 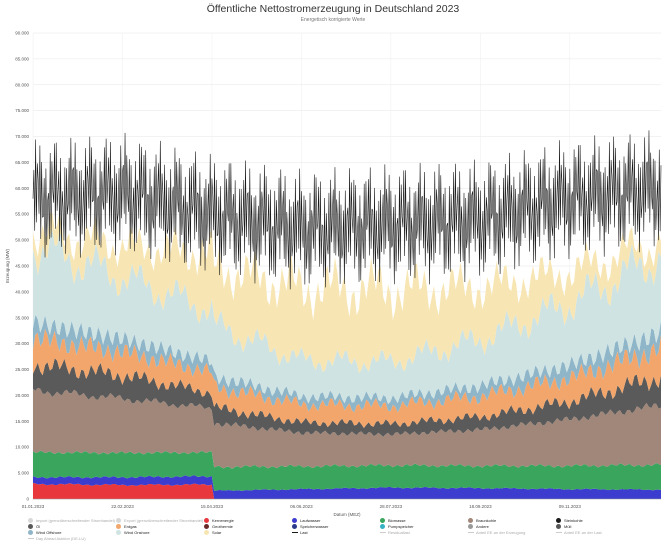 What do you see at coordinates (22, 447) in the screenshot?
I see `y-tick-label: 10.000` at bounding box center [22, 447].